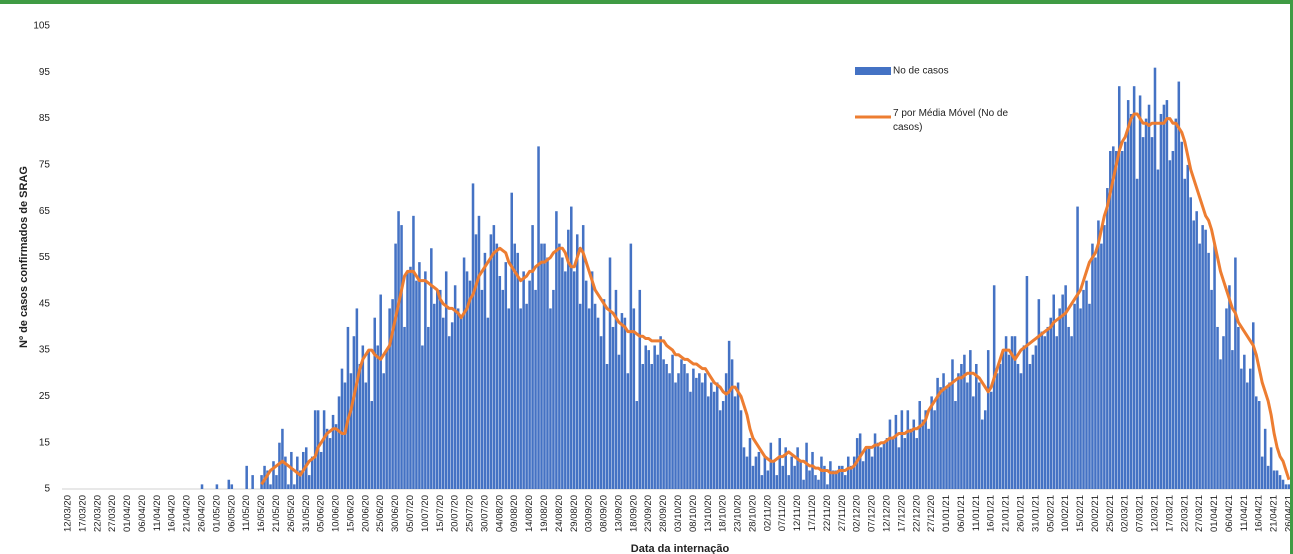 The image size is (1293, 554). What do you see at coordinates (1065, 513) in the screenshot?
I see `x-tick-label: 10/02/21` at bounding box center [1065, 513].